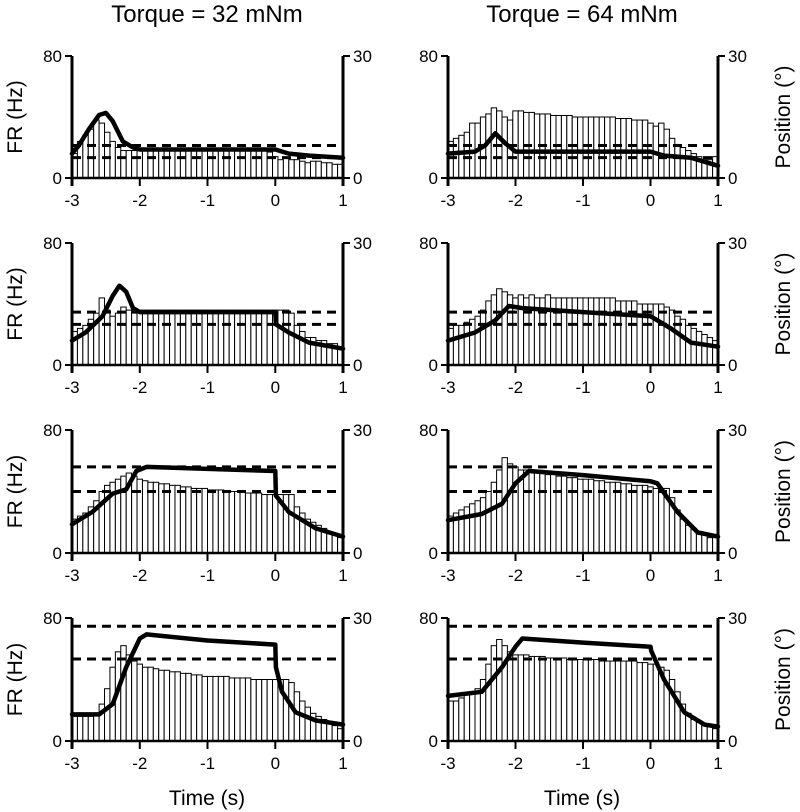  What do you see at coordinates (737, 243) in the screenshot?
I see `y-right-tick-label: 30` at bounding box center [737, 243].